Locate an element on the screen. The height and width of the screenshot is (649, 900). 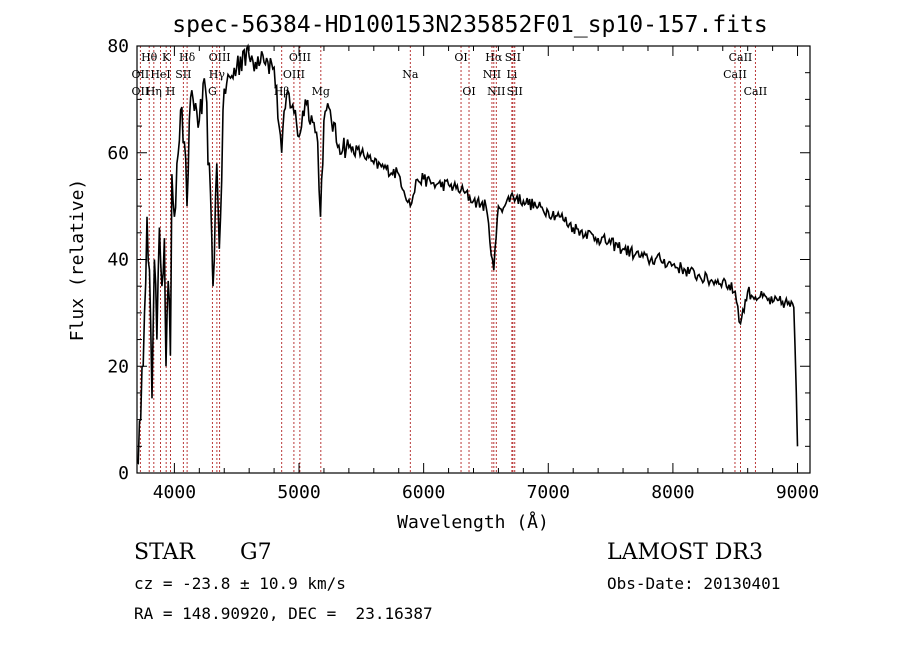
x-tick-label: 4000 is located at coordinates (174, 492).